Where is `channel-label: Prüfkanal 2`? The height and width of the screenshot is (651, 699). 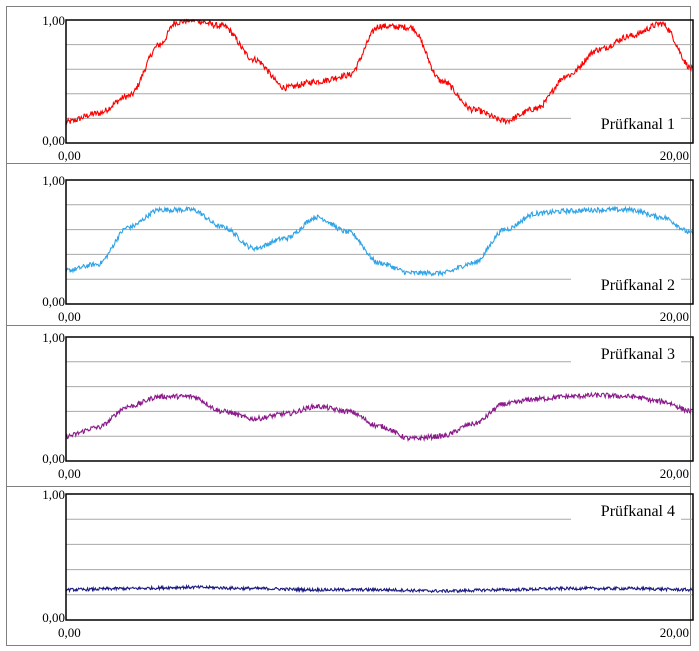
channel-label: Prüfkanal 2 is located at coordinates (638, 285).